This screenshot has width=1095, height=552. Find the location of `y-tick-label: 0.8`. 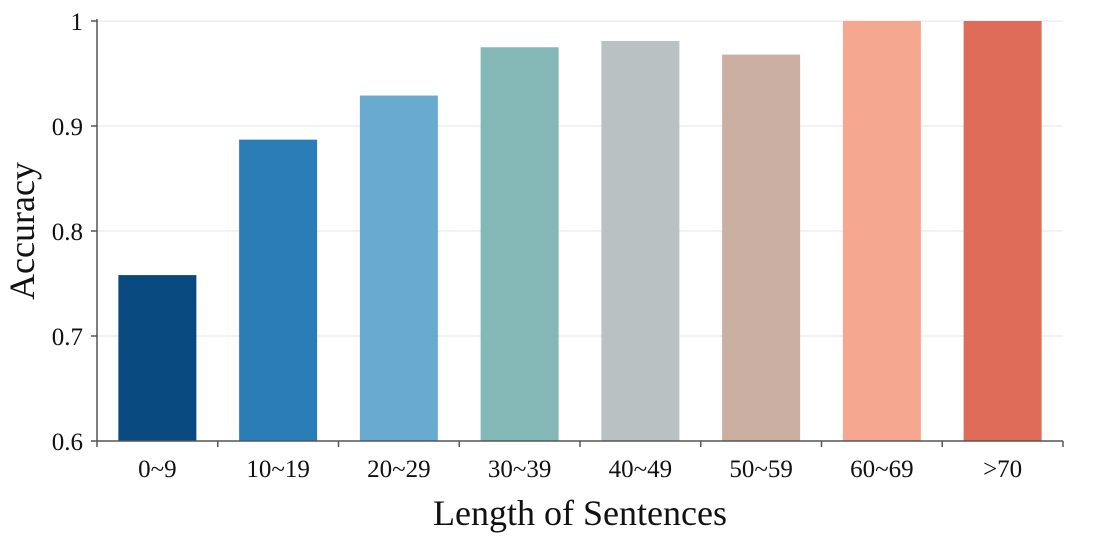

y-tick-label: 0.8 is located at coordinates (67, 232).